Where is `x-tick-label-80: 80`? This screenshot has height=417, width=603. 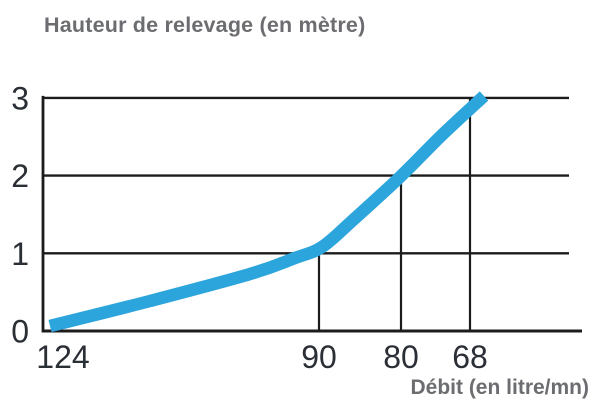 x-tick-label-80: 80 is located at coordinates (401, 357).